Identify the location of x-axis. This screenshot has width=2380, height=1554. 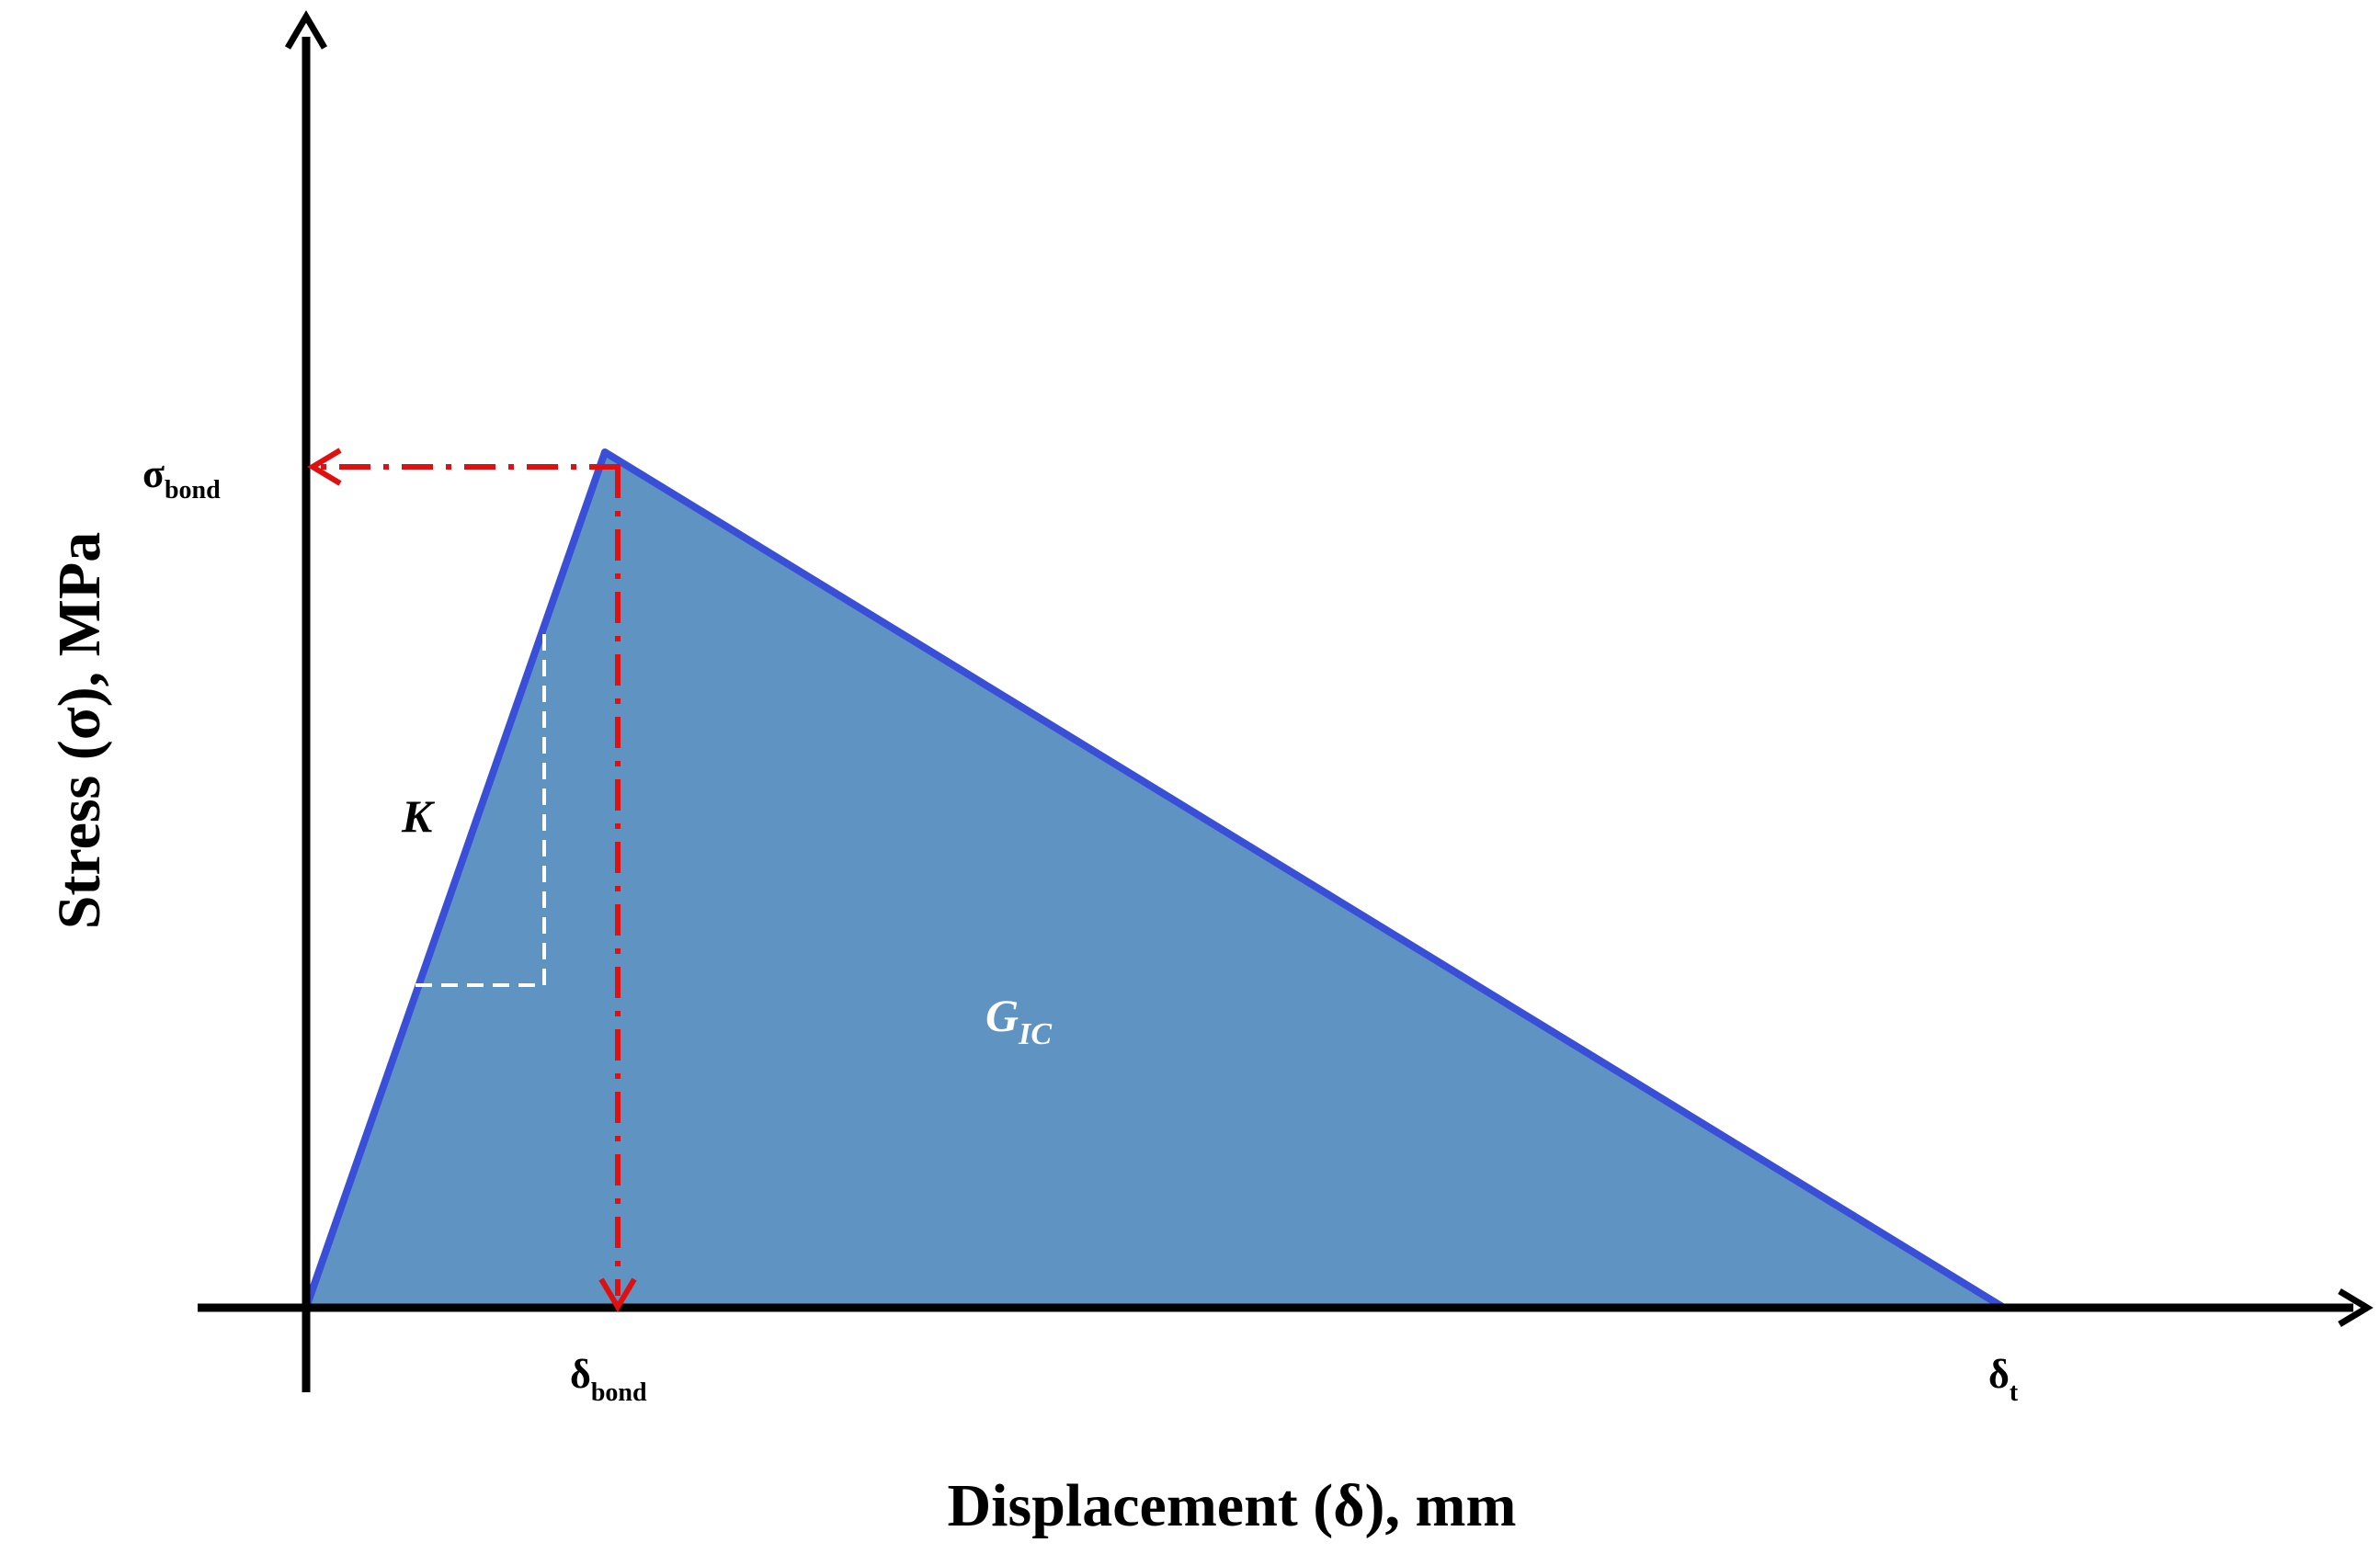
(1286, 1308).